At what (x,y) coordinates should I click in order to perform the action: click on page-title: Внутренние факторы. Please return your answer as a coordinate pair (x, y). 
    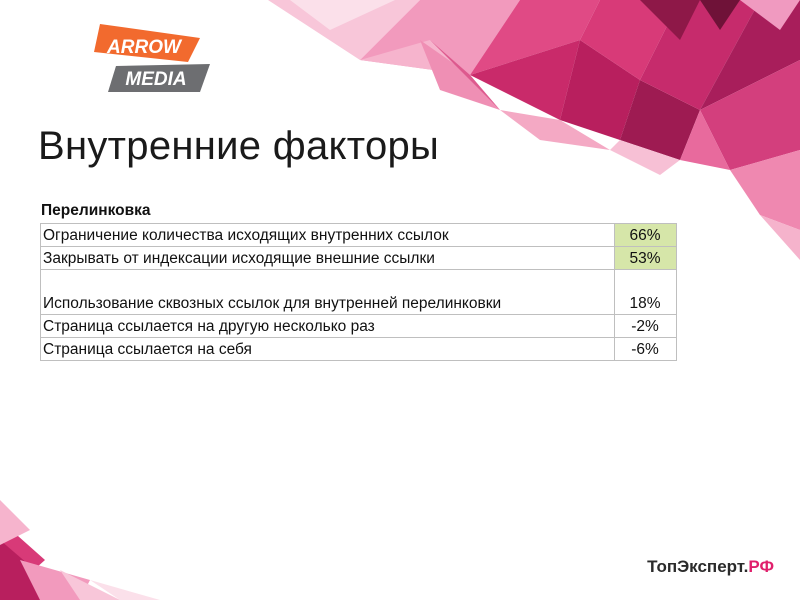
    Looking at the image, I should click on (239, 146).